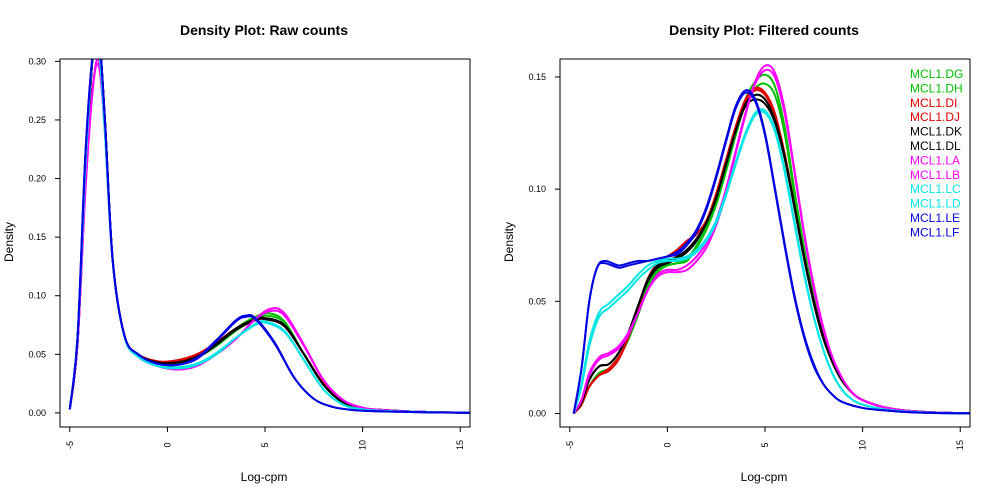  I want to click on filtered-counts-xtick-label: -5, so click(570, 445).